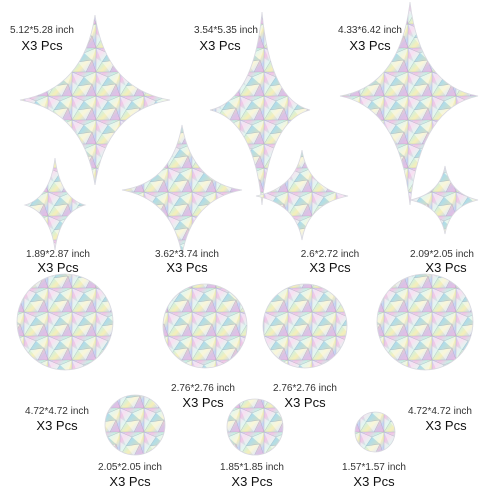  I want to click on size-label: 1.57*1.57 inch, so click(374, 467).